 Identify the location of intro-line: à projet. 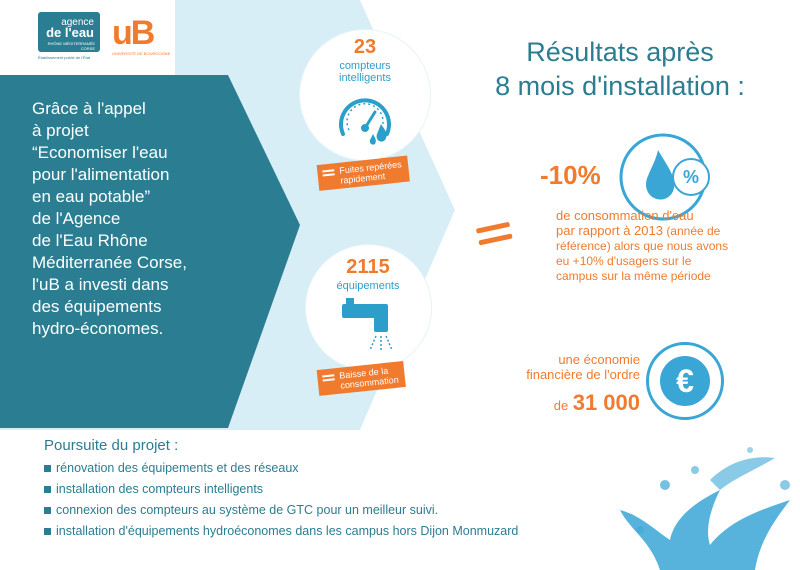
(60, 130).